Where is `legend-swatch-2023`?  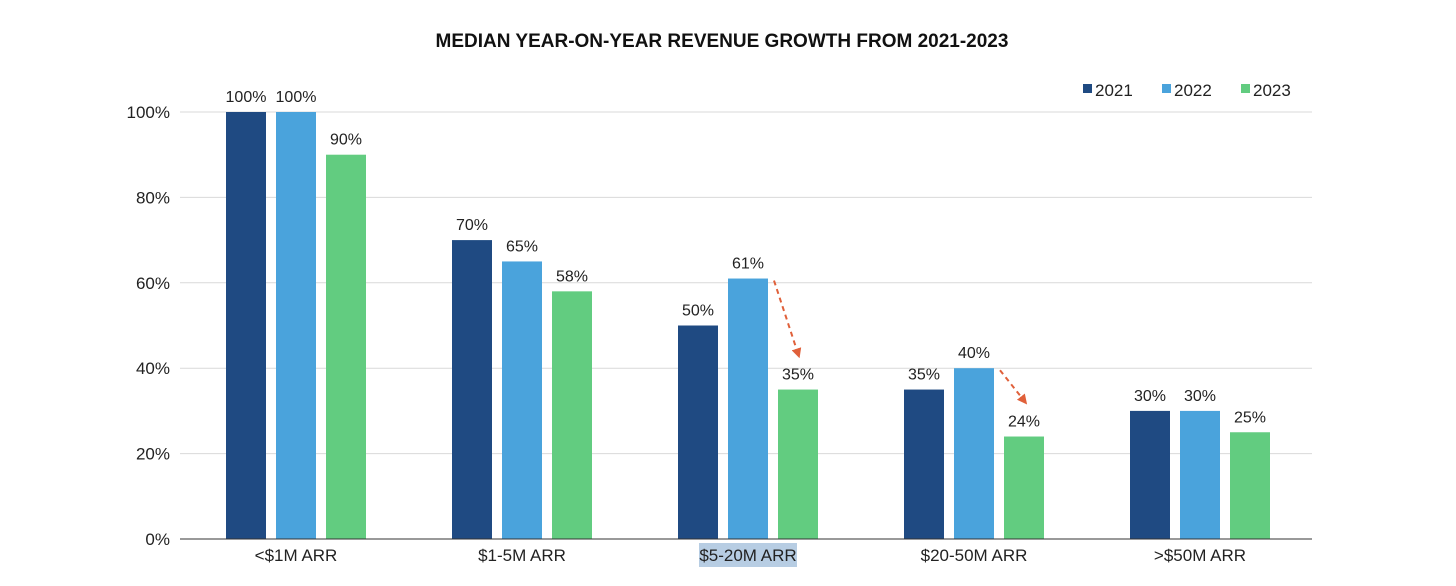
legend-swatch-2023 is located at coordinates (1245, 88).